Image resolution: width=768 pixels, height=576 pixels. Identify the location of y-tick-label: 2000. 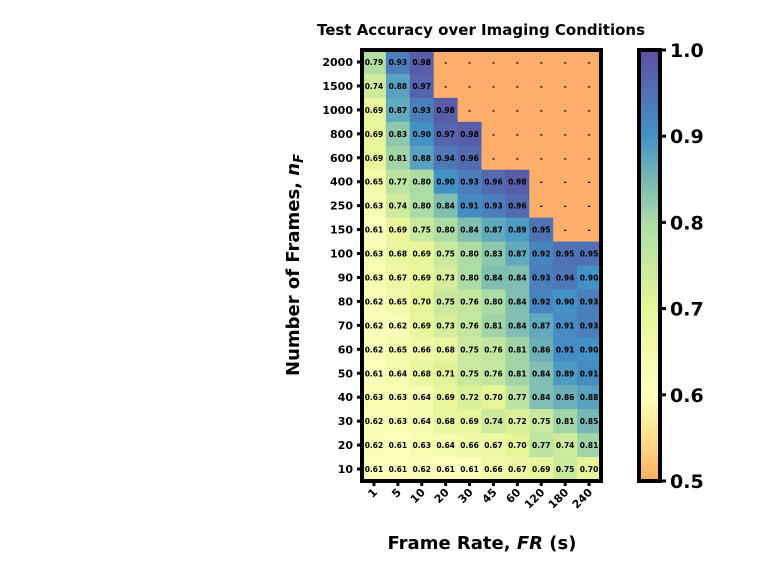
(337, 62).